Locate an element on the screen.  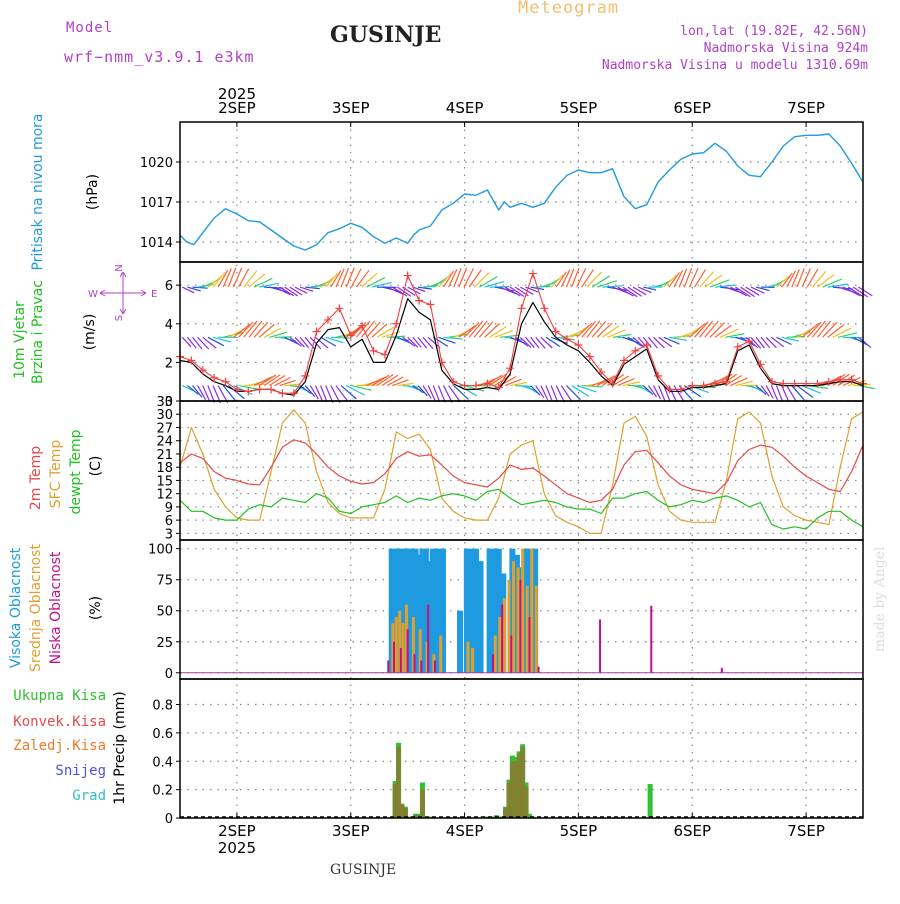
dewpt-axis-title: dewpt Temp is located at coordinates (76, 471).